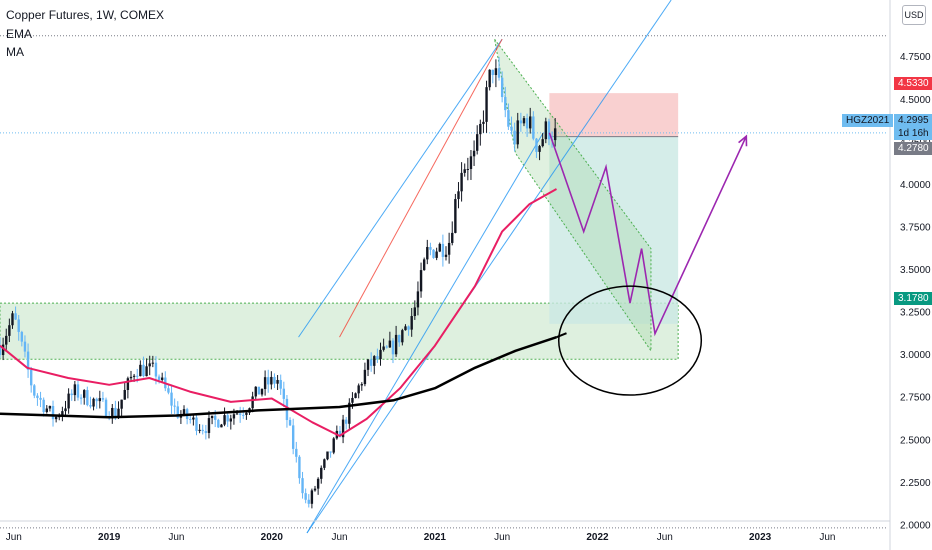 This screenshot has width=932, height=550. I want to click on projection-layer, so click(648, 264).